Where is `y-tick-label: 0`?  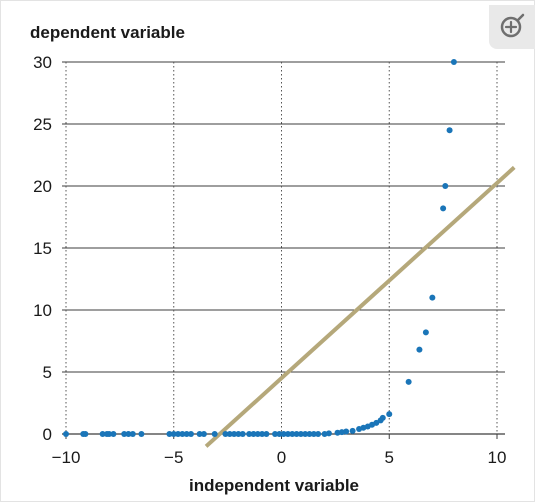 y-tick-label: 0 is located at coordinates (47, 434).